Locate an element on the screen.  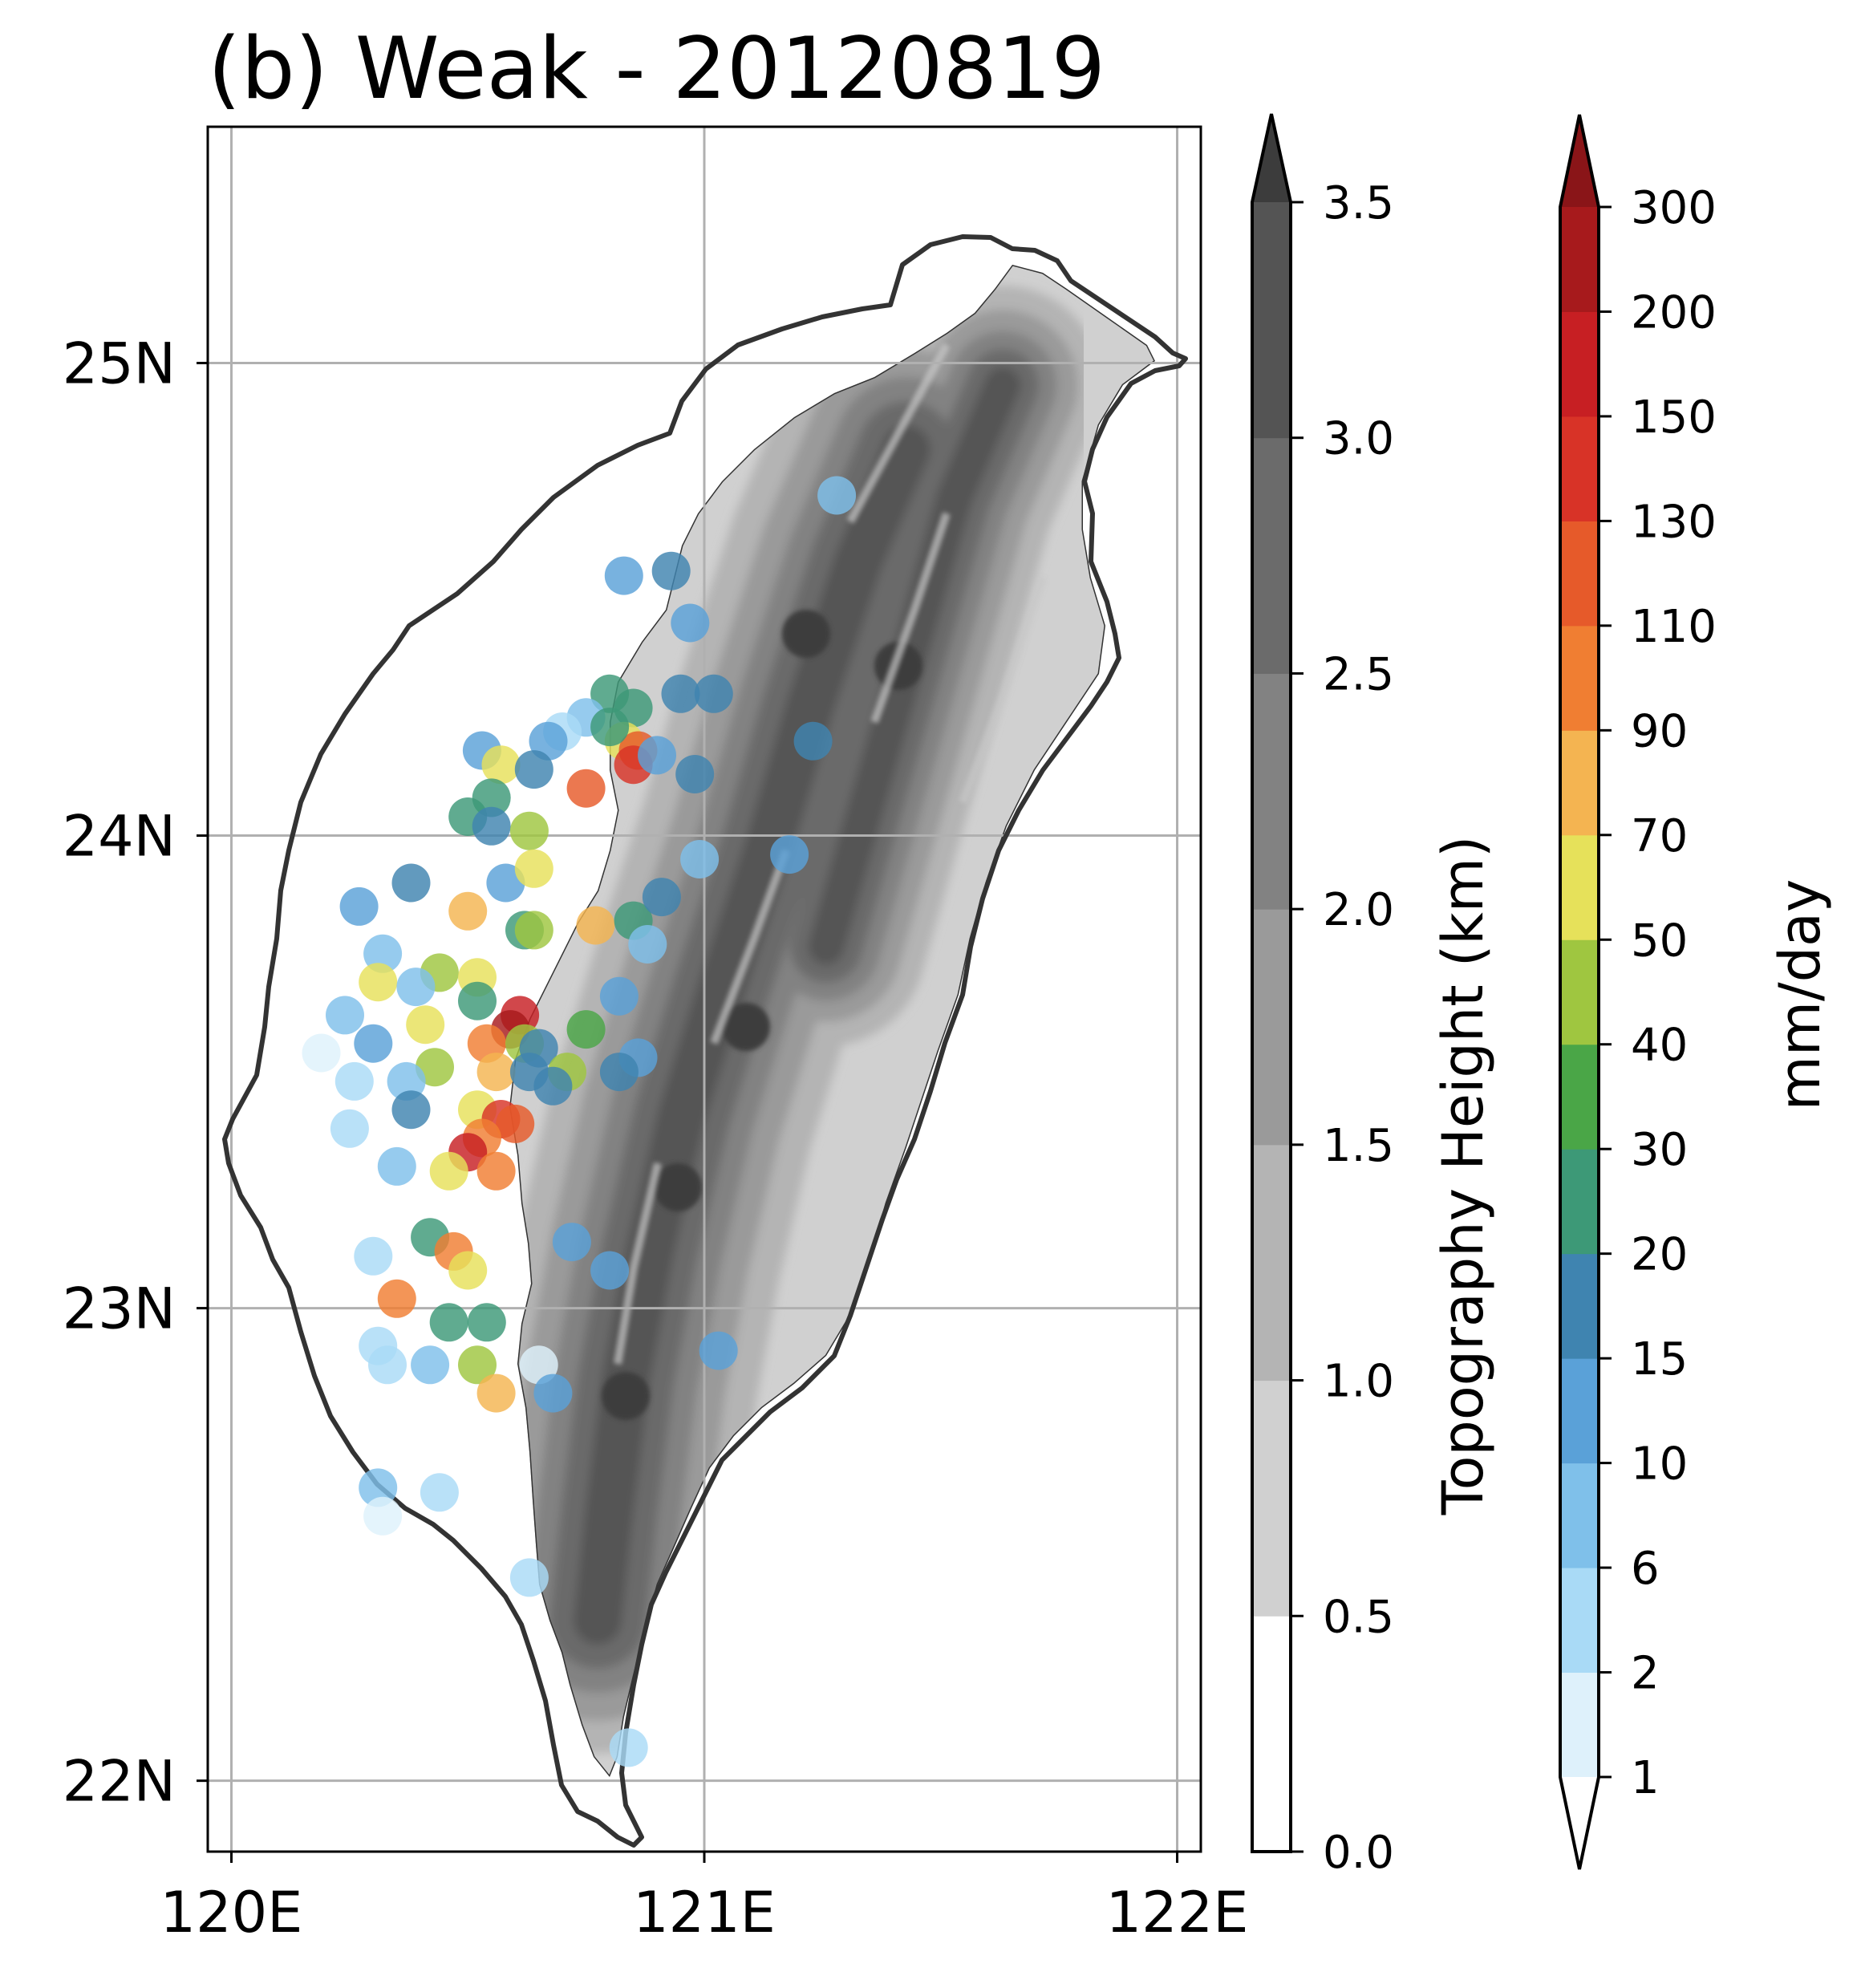
rainfall-colorbar-tick-label: 30 is located at coordinates (1659, 1150).